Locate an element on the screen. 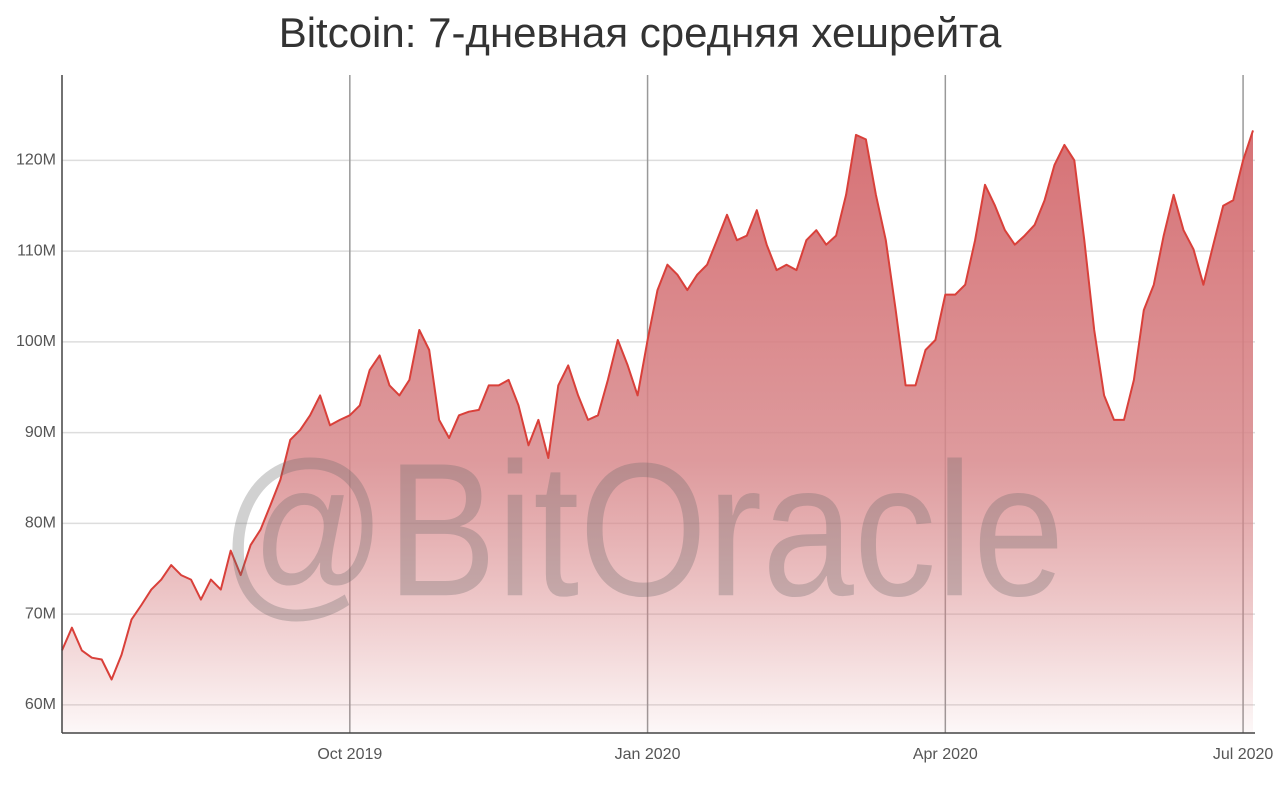 The height and width of the screenshot is (808, 1280). x-tick-label: Oct 2019 is located at coordinates (349, 754).